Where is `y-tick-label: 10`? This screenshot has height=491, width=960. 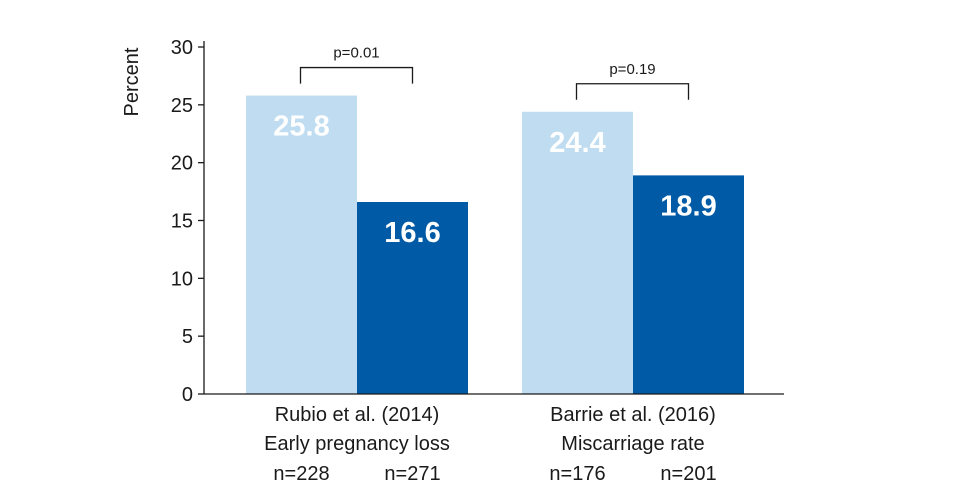 y-tick-label: 10 is located at coordinates (182, 279).